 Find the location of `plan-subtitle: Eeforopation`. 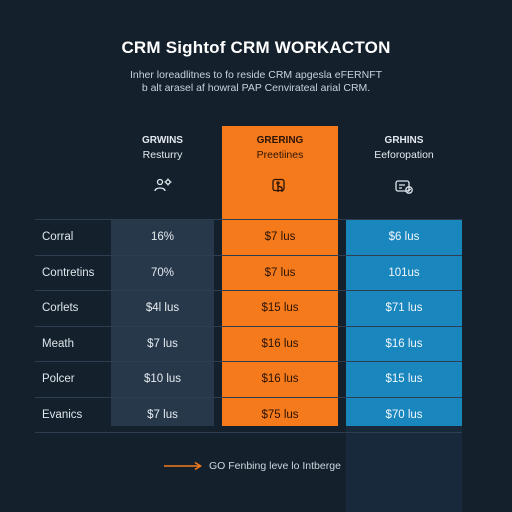

plan-subtitle: Eeforopation is located at coordinates (404, 155).